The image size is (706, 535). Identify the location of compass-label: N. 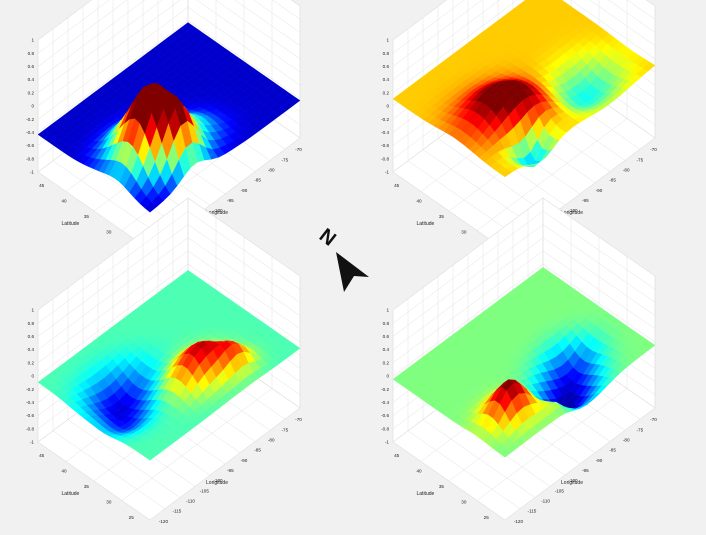
(327, 238).